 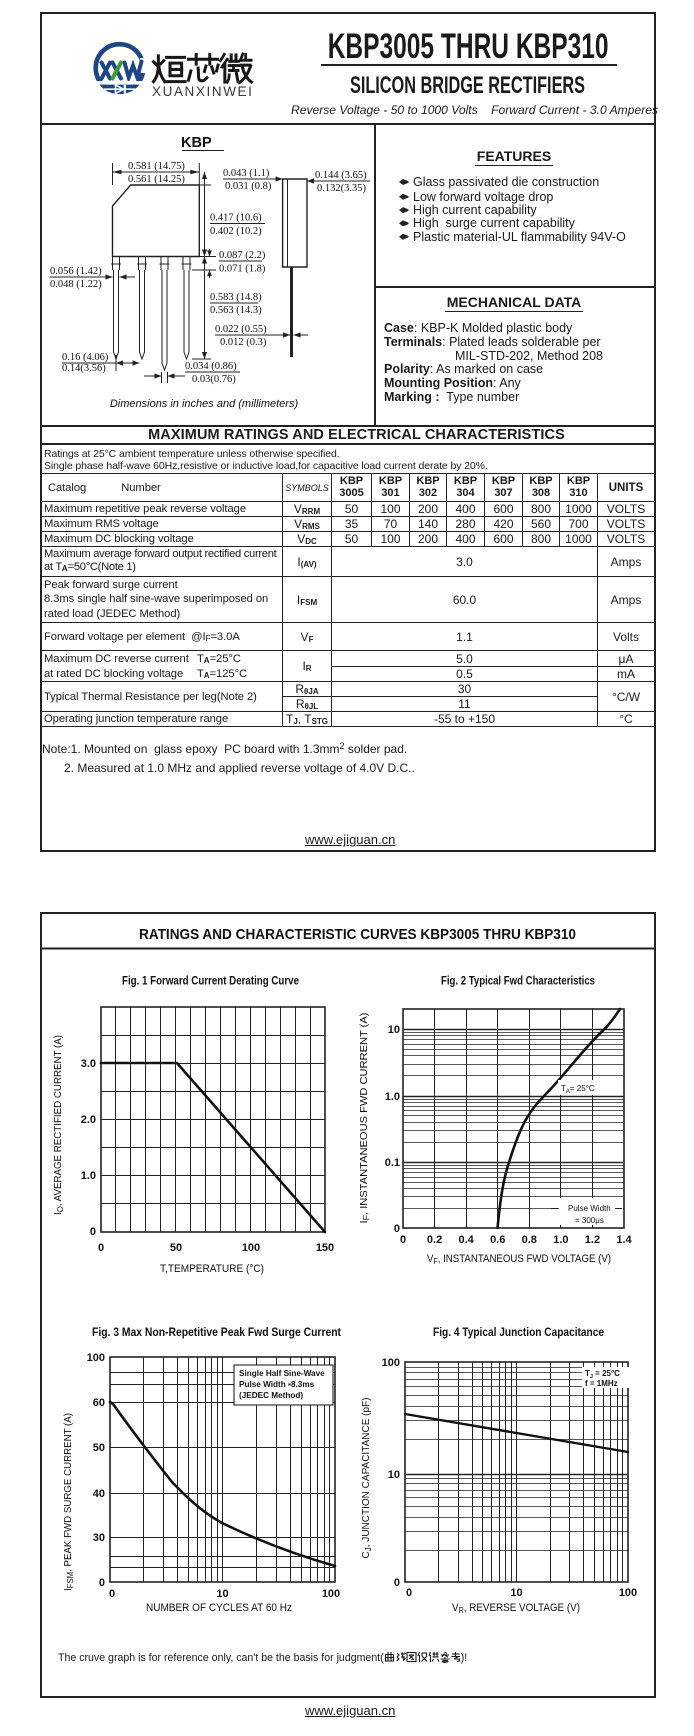 What do you see at coordinates (624, 1240) in the screenshot?
I see `svg-text: 1.4` at bounding box center [624, 1240].